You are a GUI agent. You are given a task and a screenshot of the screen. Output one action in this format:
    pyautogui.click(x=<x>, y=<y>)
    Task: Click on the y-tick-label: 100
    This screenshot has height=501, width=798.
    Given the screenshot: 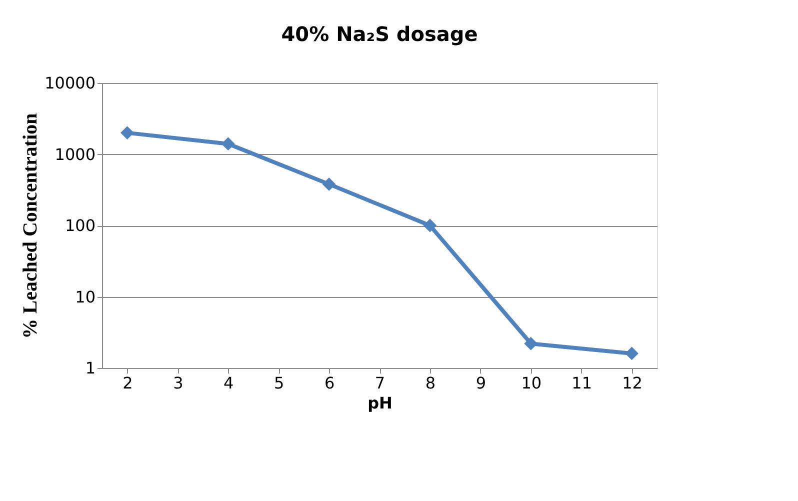 What is the action you would take?
    pyautogui.click(x=80, y=225)
    